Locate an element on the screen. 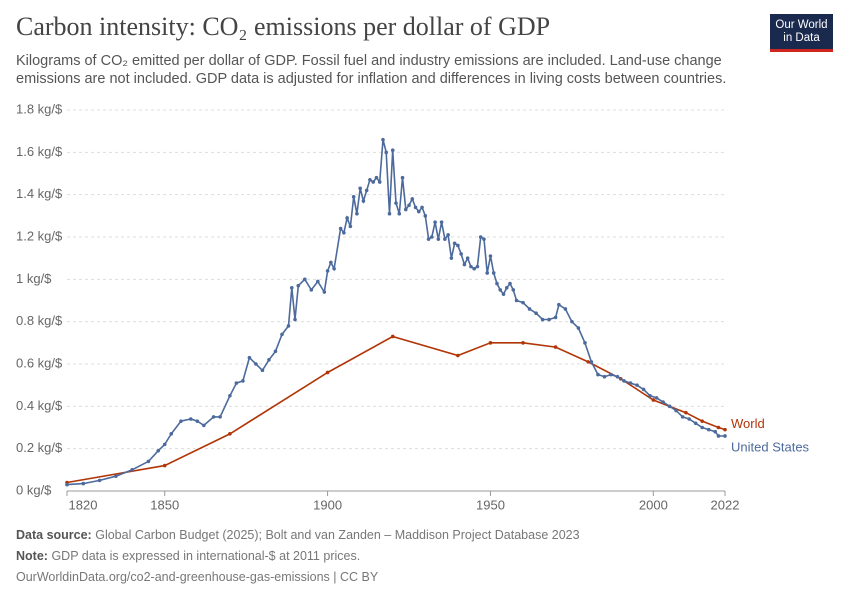  logo: Our World in Data is located at coordinates (801, 33).